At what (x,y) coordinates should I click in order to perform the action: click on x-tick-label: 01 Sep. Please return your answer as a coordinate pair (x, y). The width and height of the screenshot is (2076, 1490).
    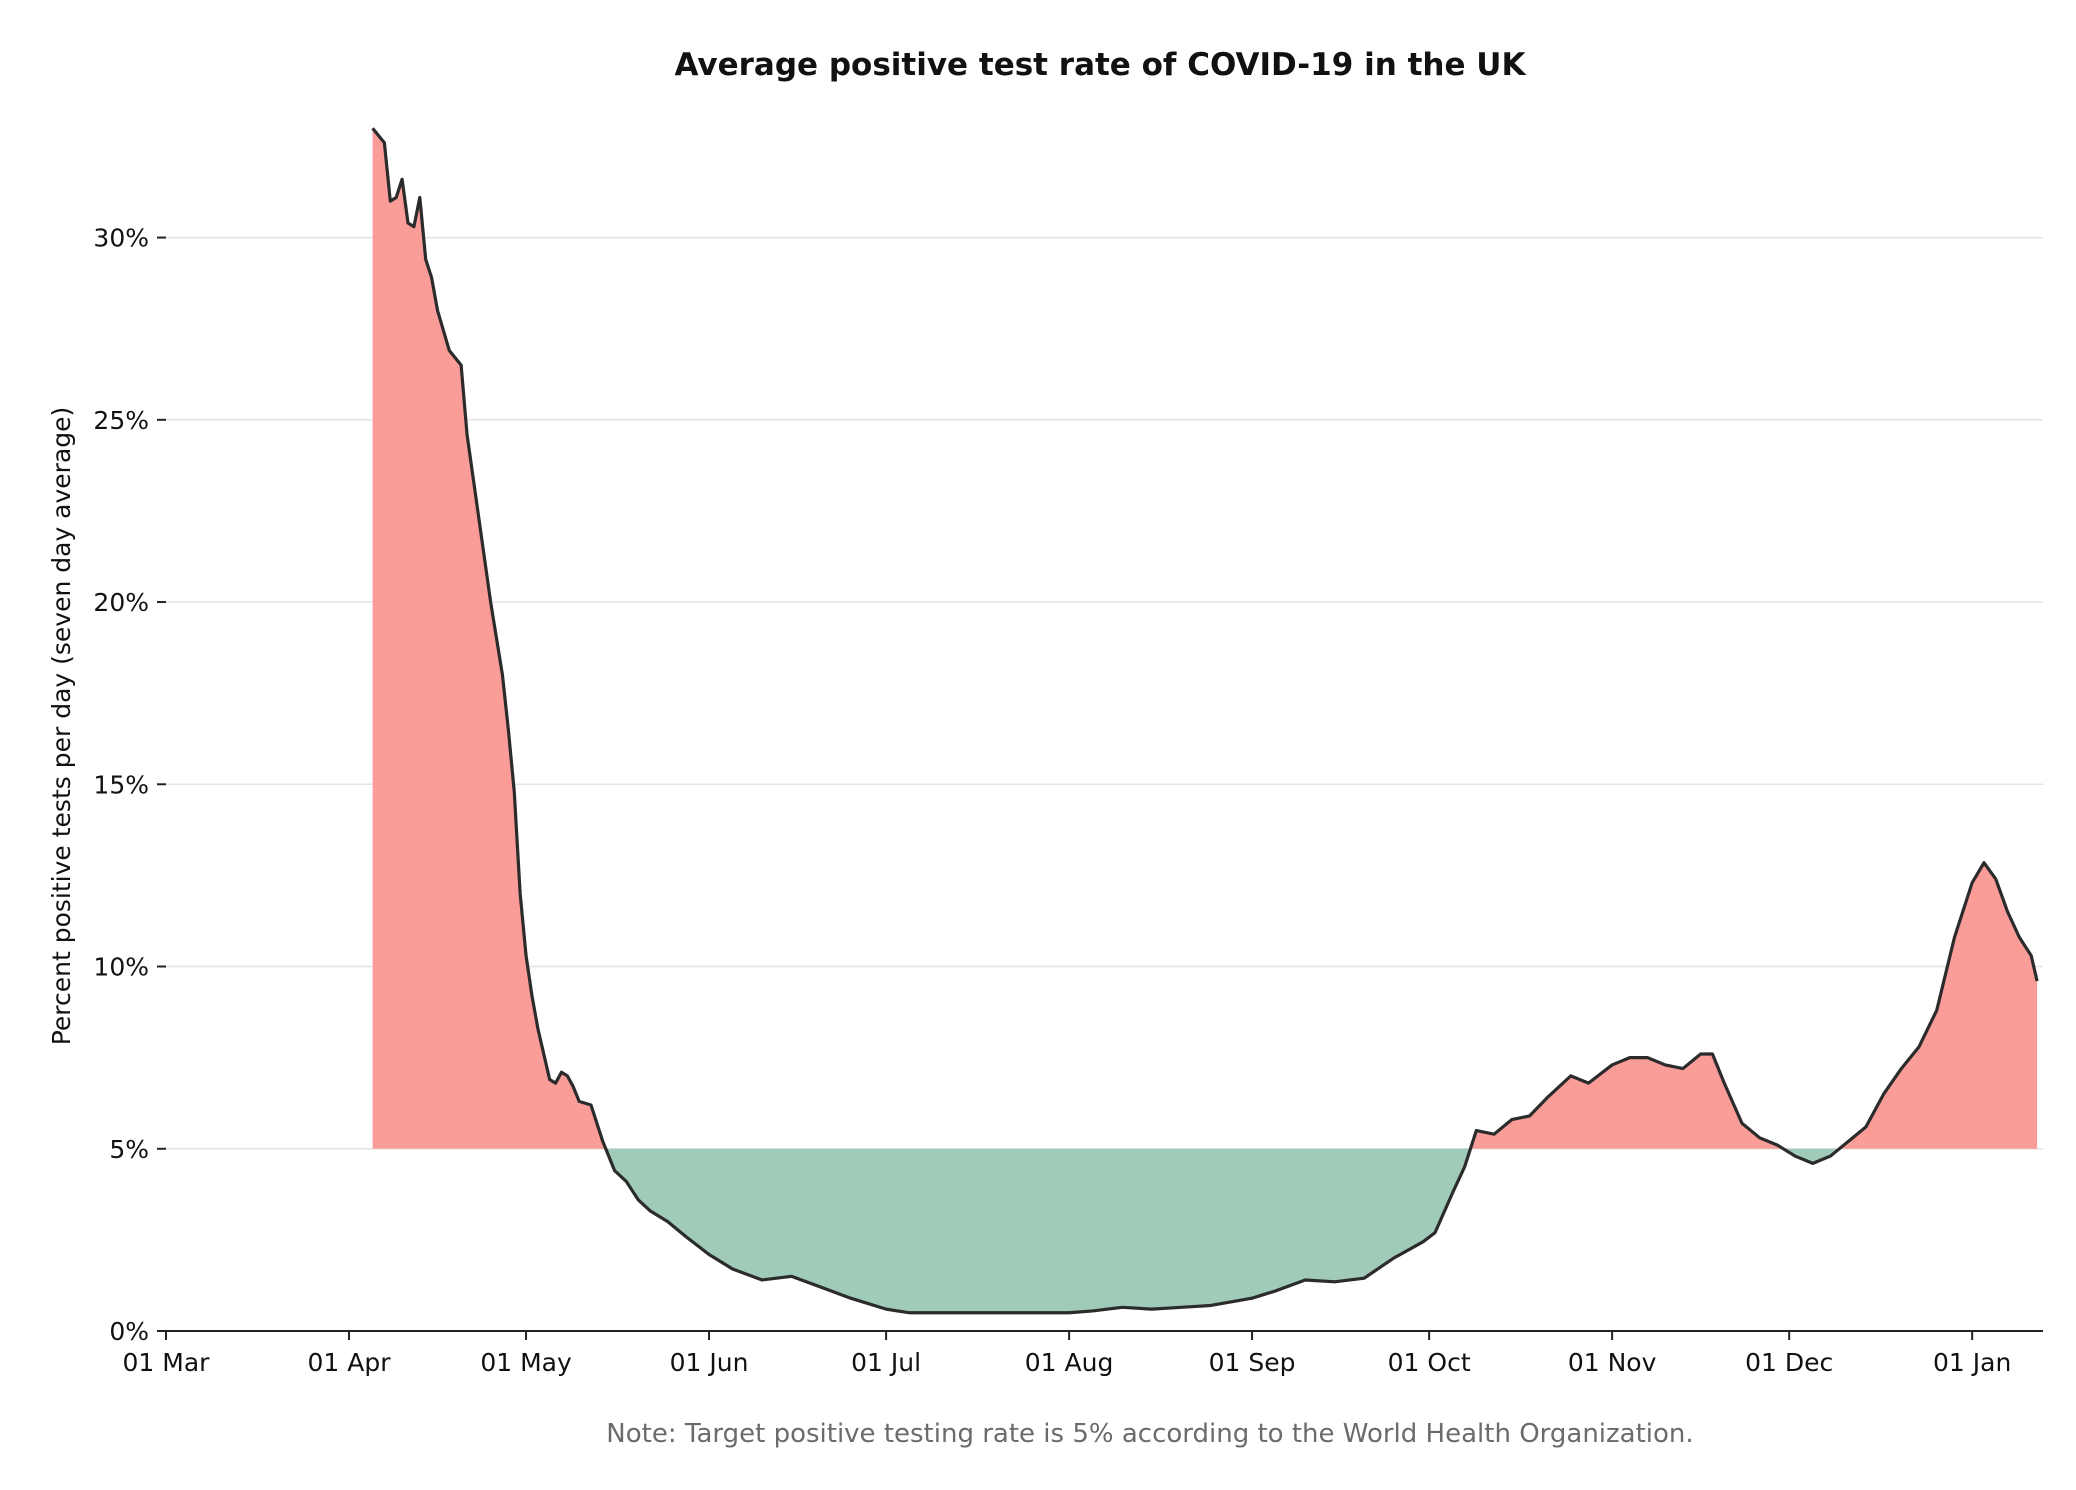
    Looking at the image, I should click on (1252, 1362).